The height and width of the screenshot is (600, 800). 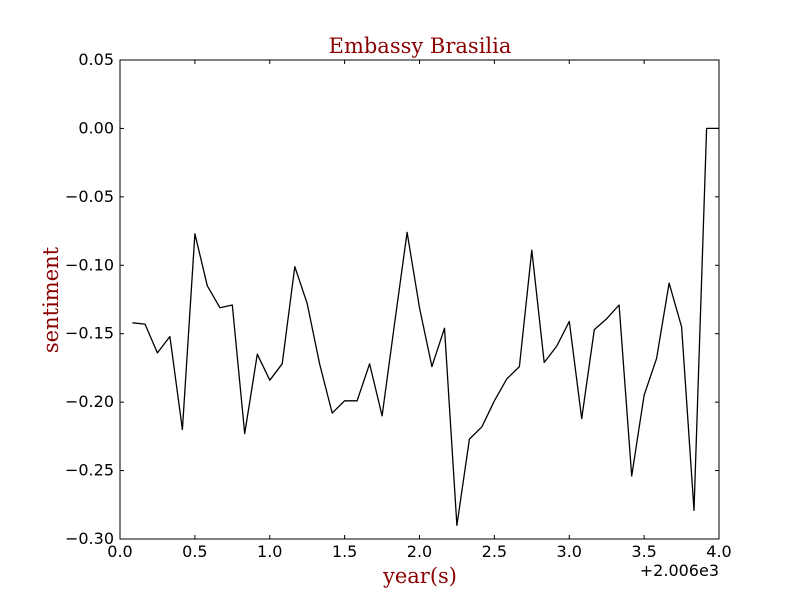 I want to click on y-tick-label: −0.25, so click(x=89, y=470).